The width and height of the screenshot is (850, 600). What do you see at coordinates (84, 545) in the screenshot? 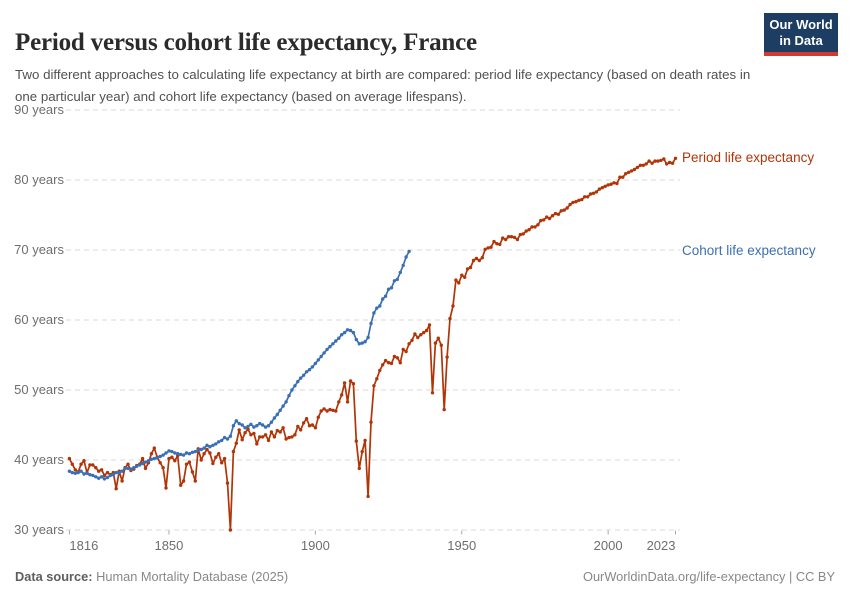
I see `x-axis-label: 1816` at bounding box center [84, 545].